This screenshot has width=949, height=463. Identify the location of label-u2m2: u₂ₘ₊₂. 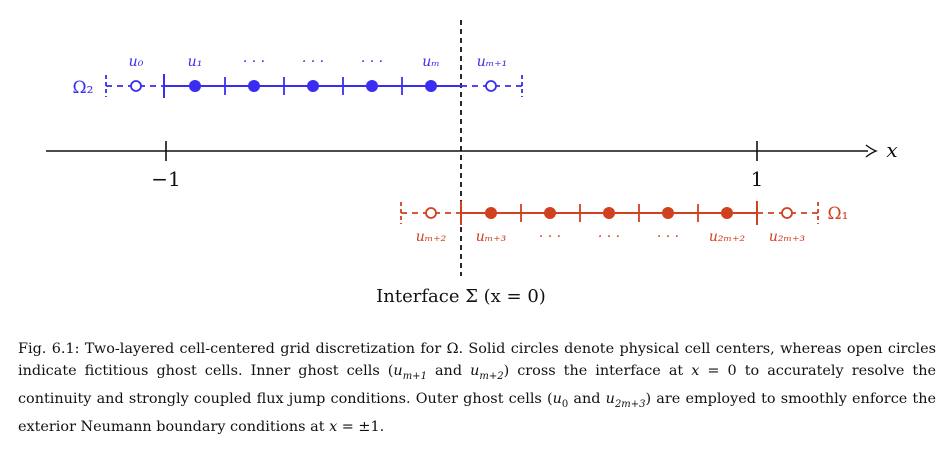
(727, 237).